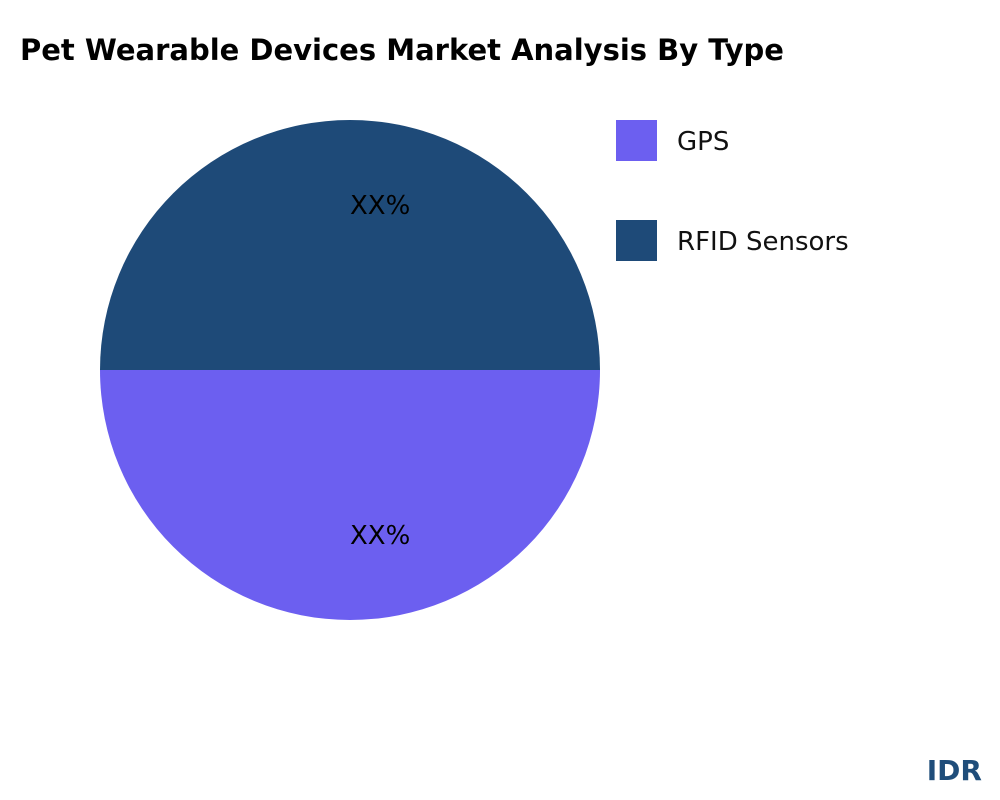 The width and height of the screenshot is (1000, 800). I want to click on legend-label: RFID Sensors, so click(763, 242).